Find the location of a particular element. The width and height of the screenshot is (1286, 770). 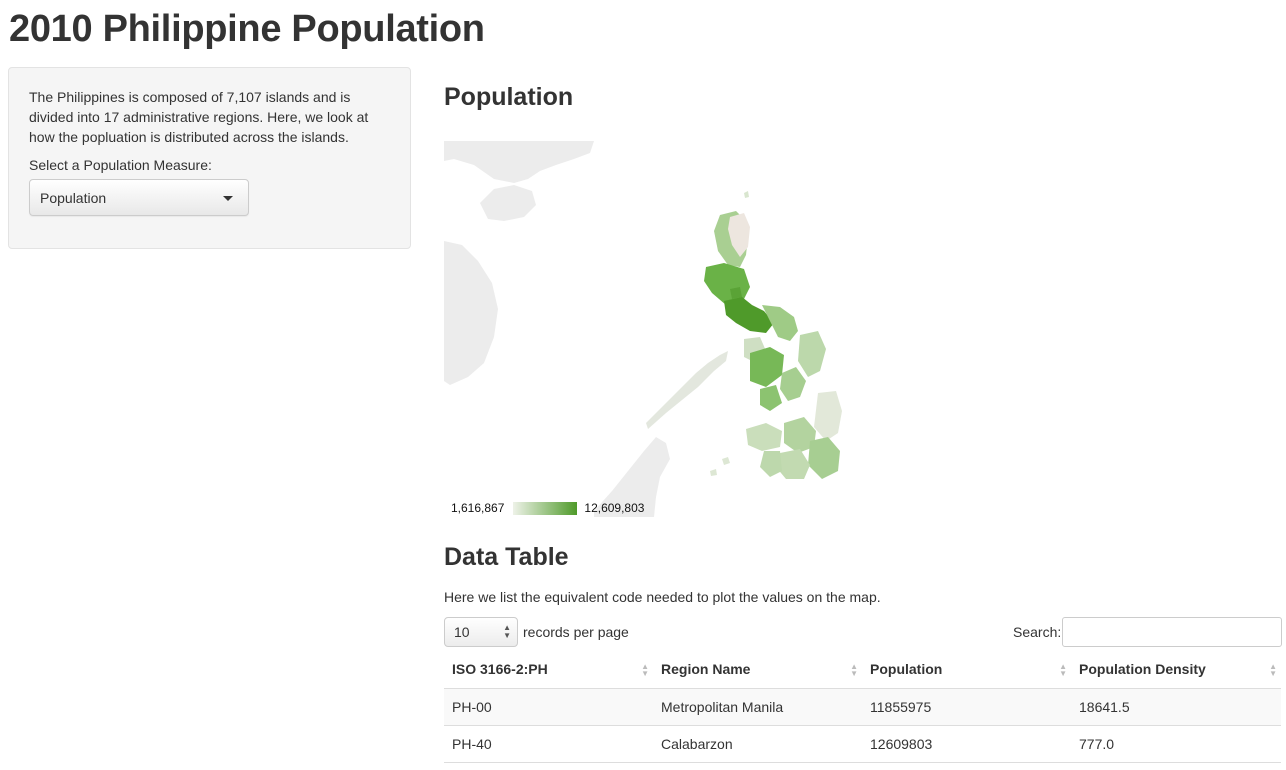

region-metro-manila is located at coordinates (736, 293).